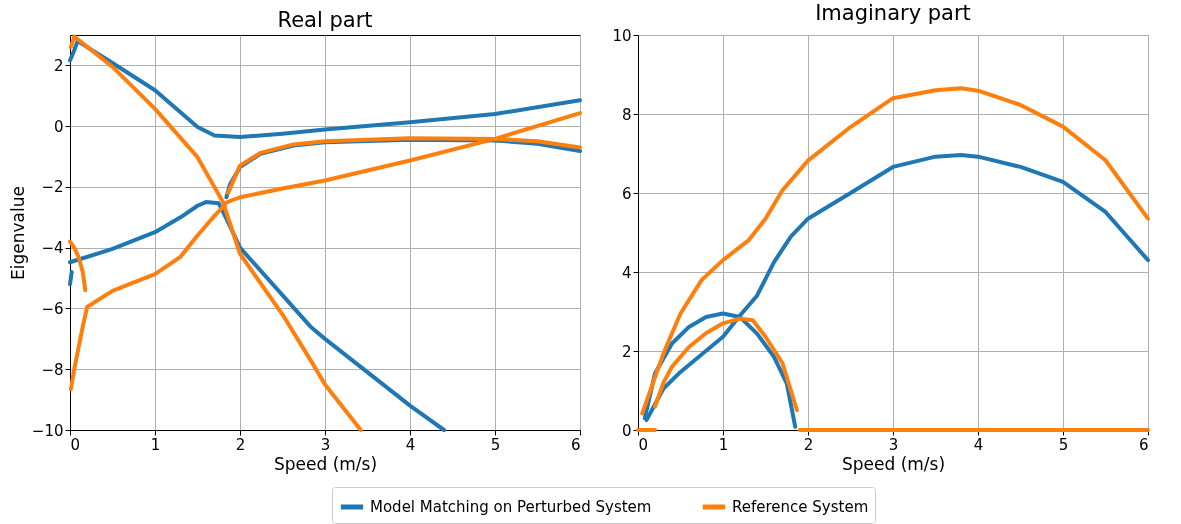 The height and width of the screenshot is (524, 1181). What do you see at coordinates (325, 19) in the screenshot?
I see `chart-title: Real part` at bounding box center [325, 19].